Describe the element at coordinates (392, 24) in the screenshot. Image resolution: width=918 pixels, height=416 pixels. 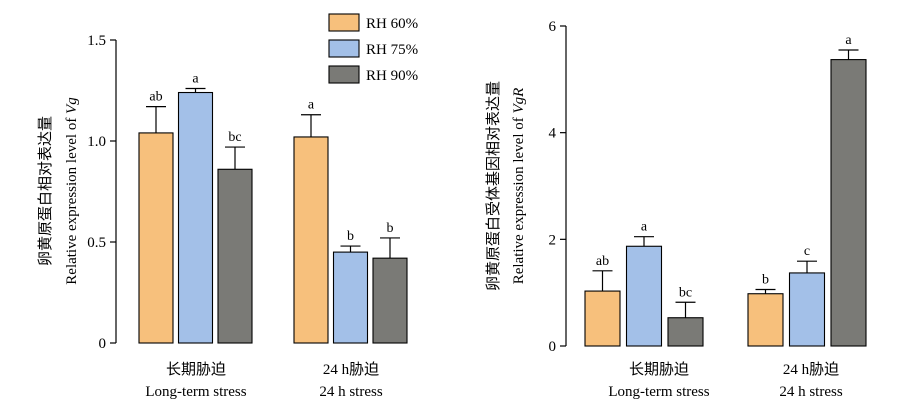
I see `legend-label: RH 60%` at that location.